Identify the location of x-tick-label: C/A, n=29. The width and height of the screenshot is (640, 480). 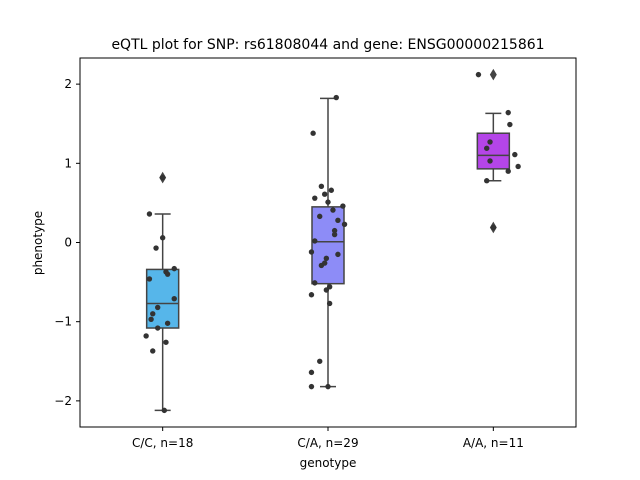
(327, 443).